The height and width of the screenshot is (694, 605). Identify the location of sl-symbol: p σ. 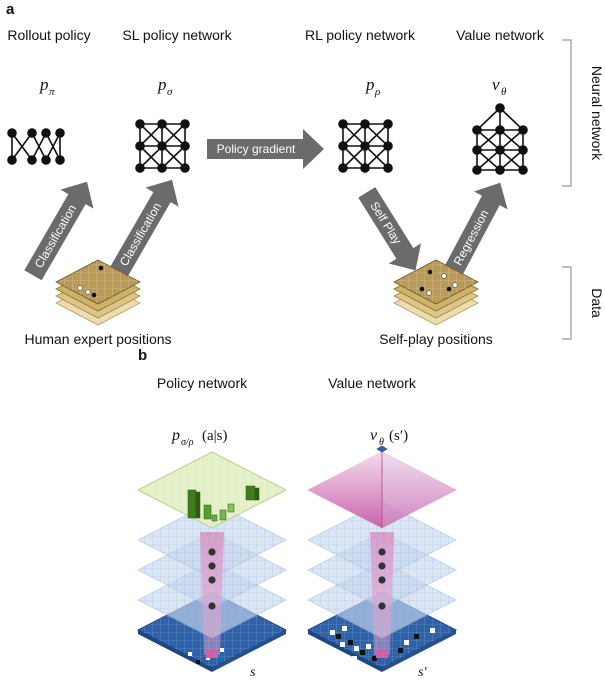
(165, 86).